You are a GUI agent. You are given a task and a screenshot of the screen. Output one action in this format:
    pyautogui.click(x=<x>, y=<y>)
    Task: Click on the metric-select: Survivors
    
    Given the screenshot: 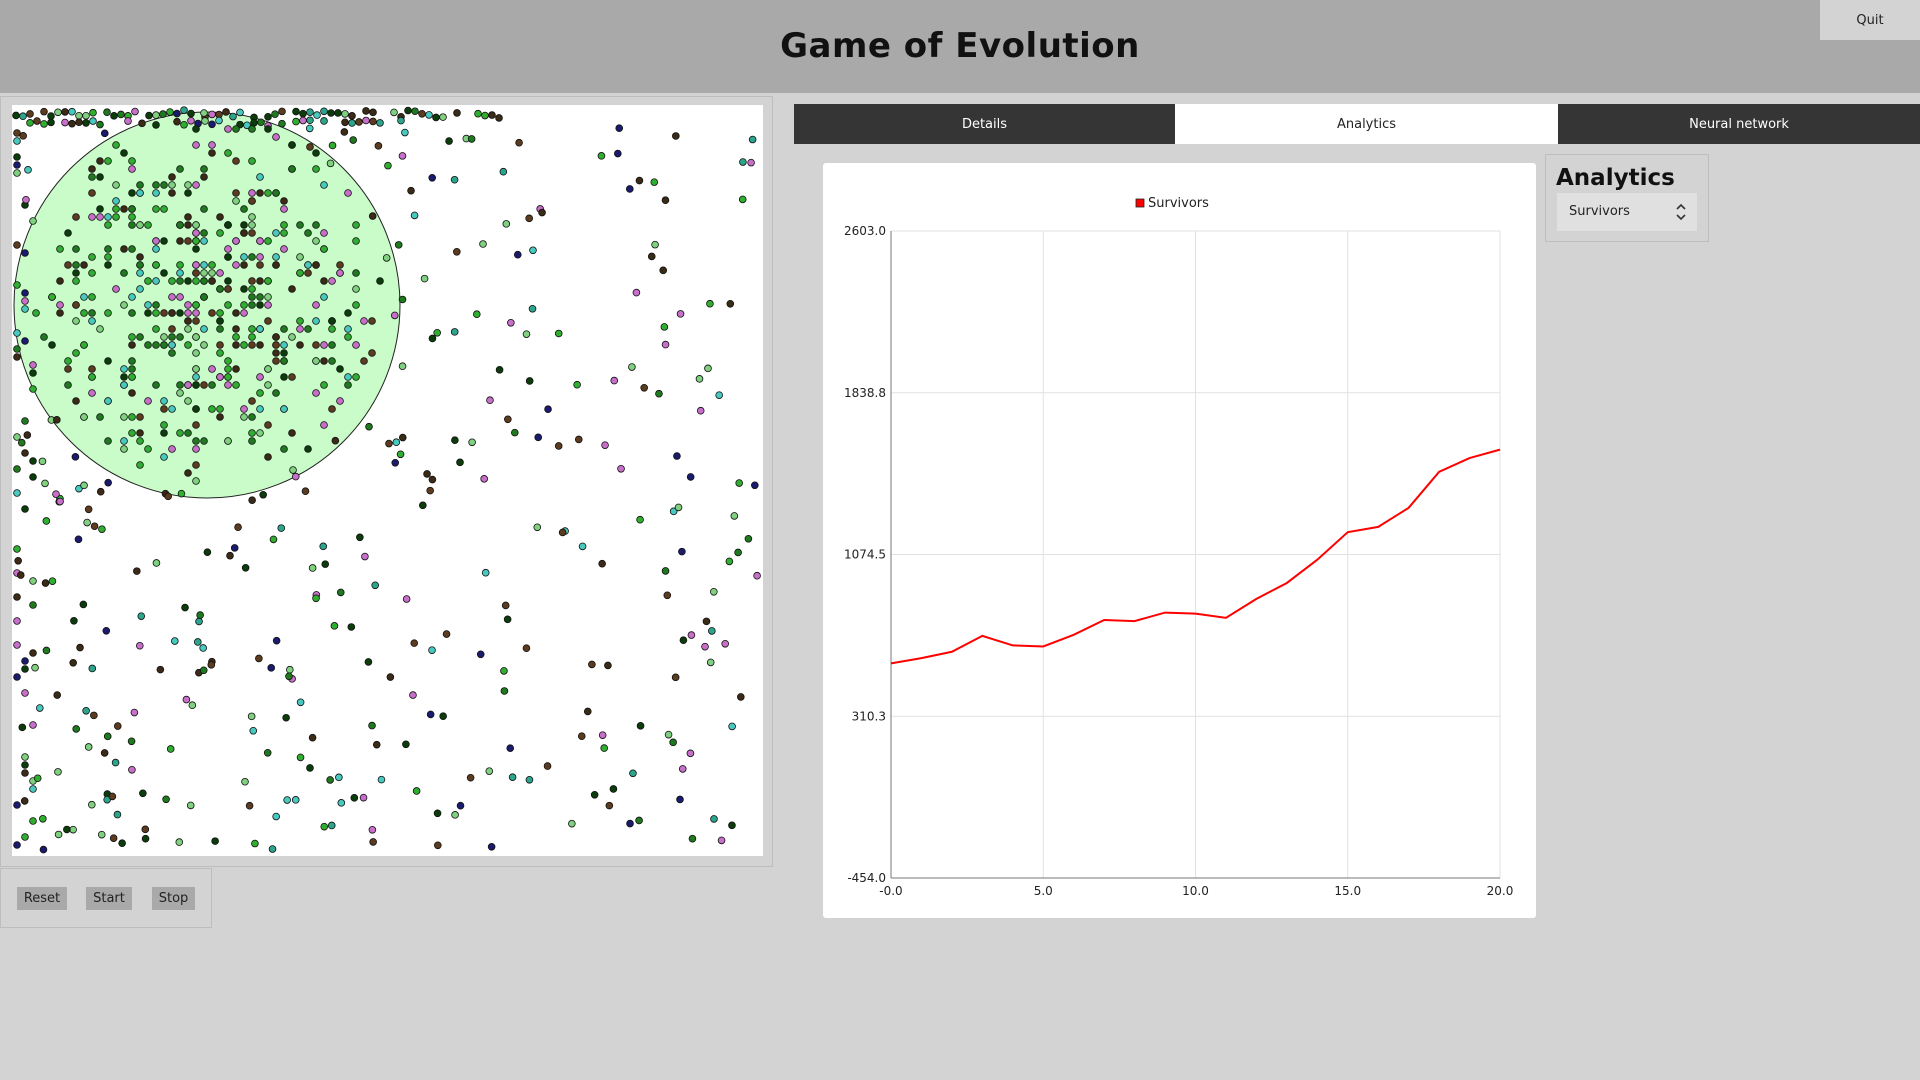 What is the action you would take?
    pyautogui.click(x=1627, y=212)
    